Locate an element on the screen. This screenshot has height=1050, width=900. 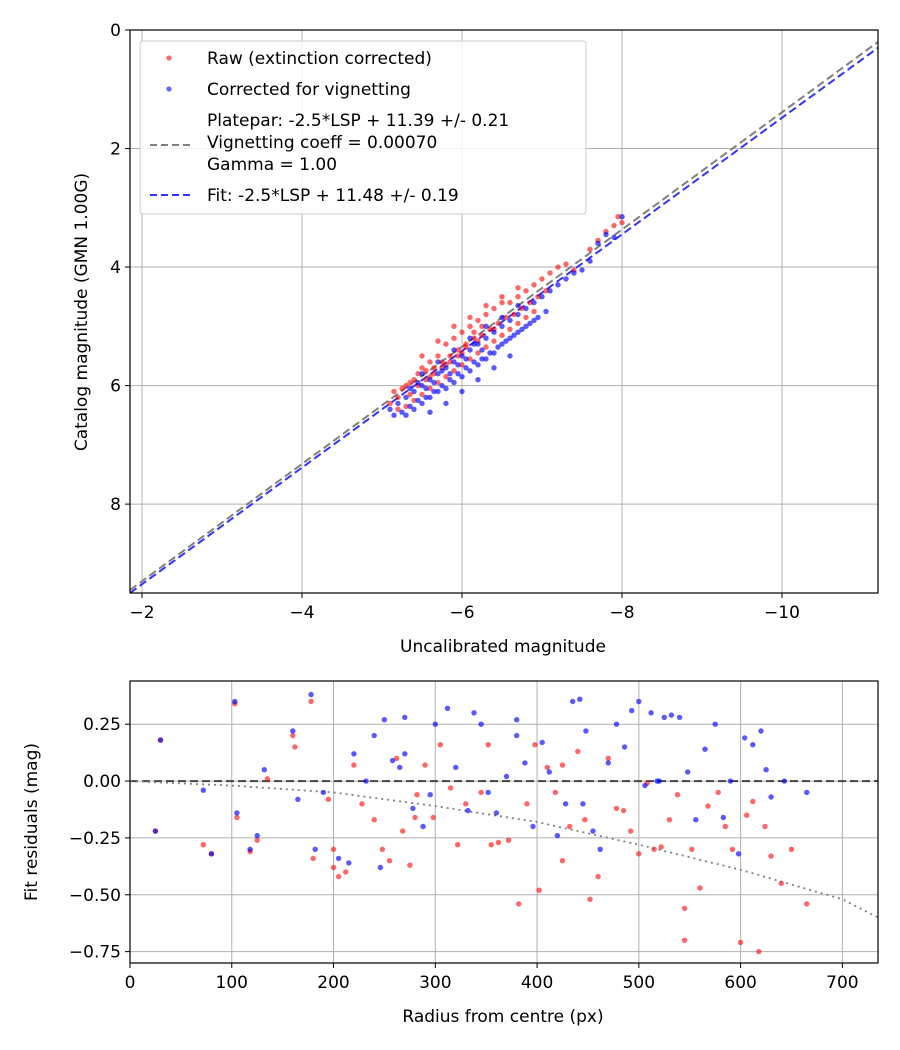
y-tick-label: −0.75 is located at coordinates (95, 953).